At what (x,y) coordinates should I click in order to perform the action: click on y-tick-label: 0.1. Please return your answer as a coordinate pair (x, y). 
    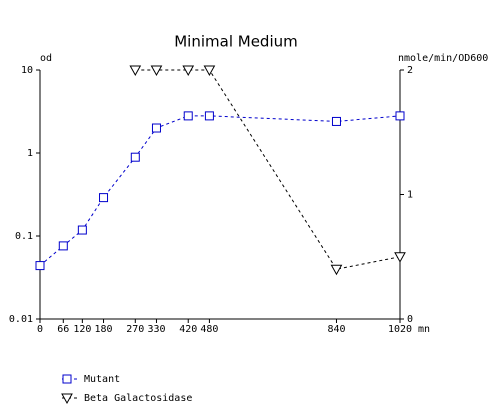
    Looking at the image, I should click on (24, 236).